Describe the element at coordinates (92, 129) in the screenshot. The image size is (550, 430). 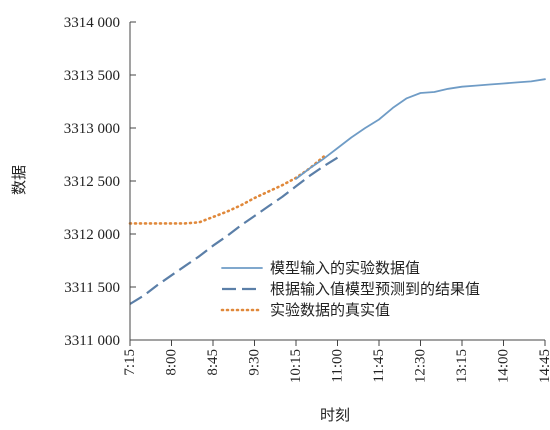
I see `y-tick-label: 3313 000` at that location.